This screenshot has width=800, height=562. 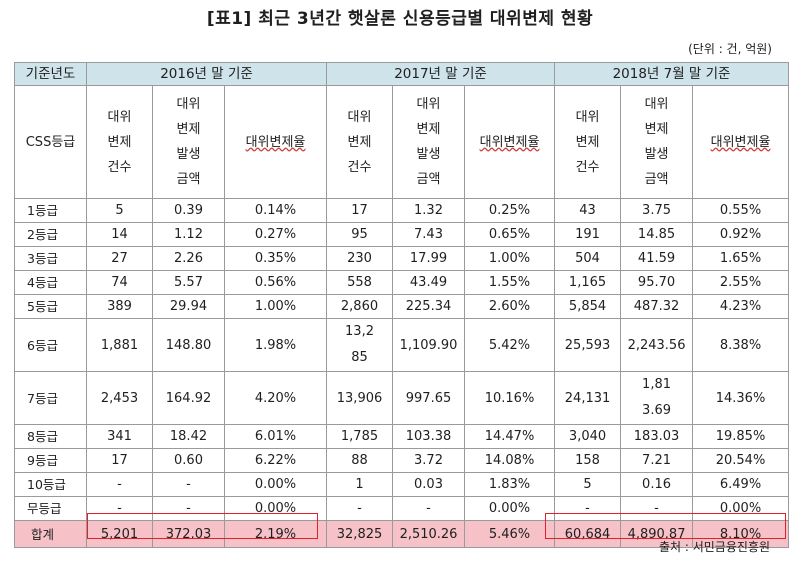 I want to click on cell-a1: 0.39, so click(x=188, y=210).